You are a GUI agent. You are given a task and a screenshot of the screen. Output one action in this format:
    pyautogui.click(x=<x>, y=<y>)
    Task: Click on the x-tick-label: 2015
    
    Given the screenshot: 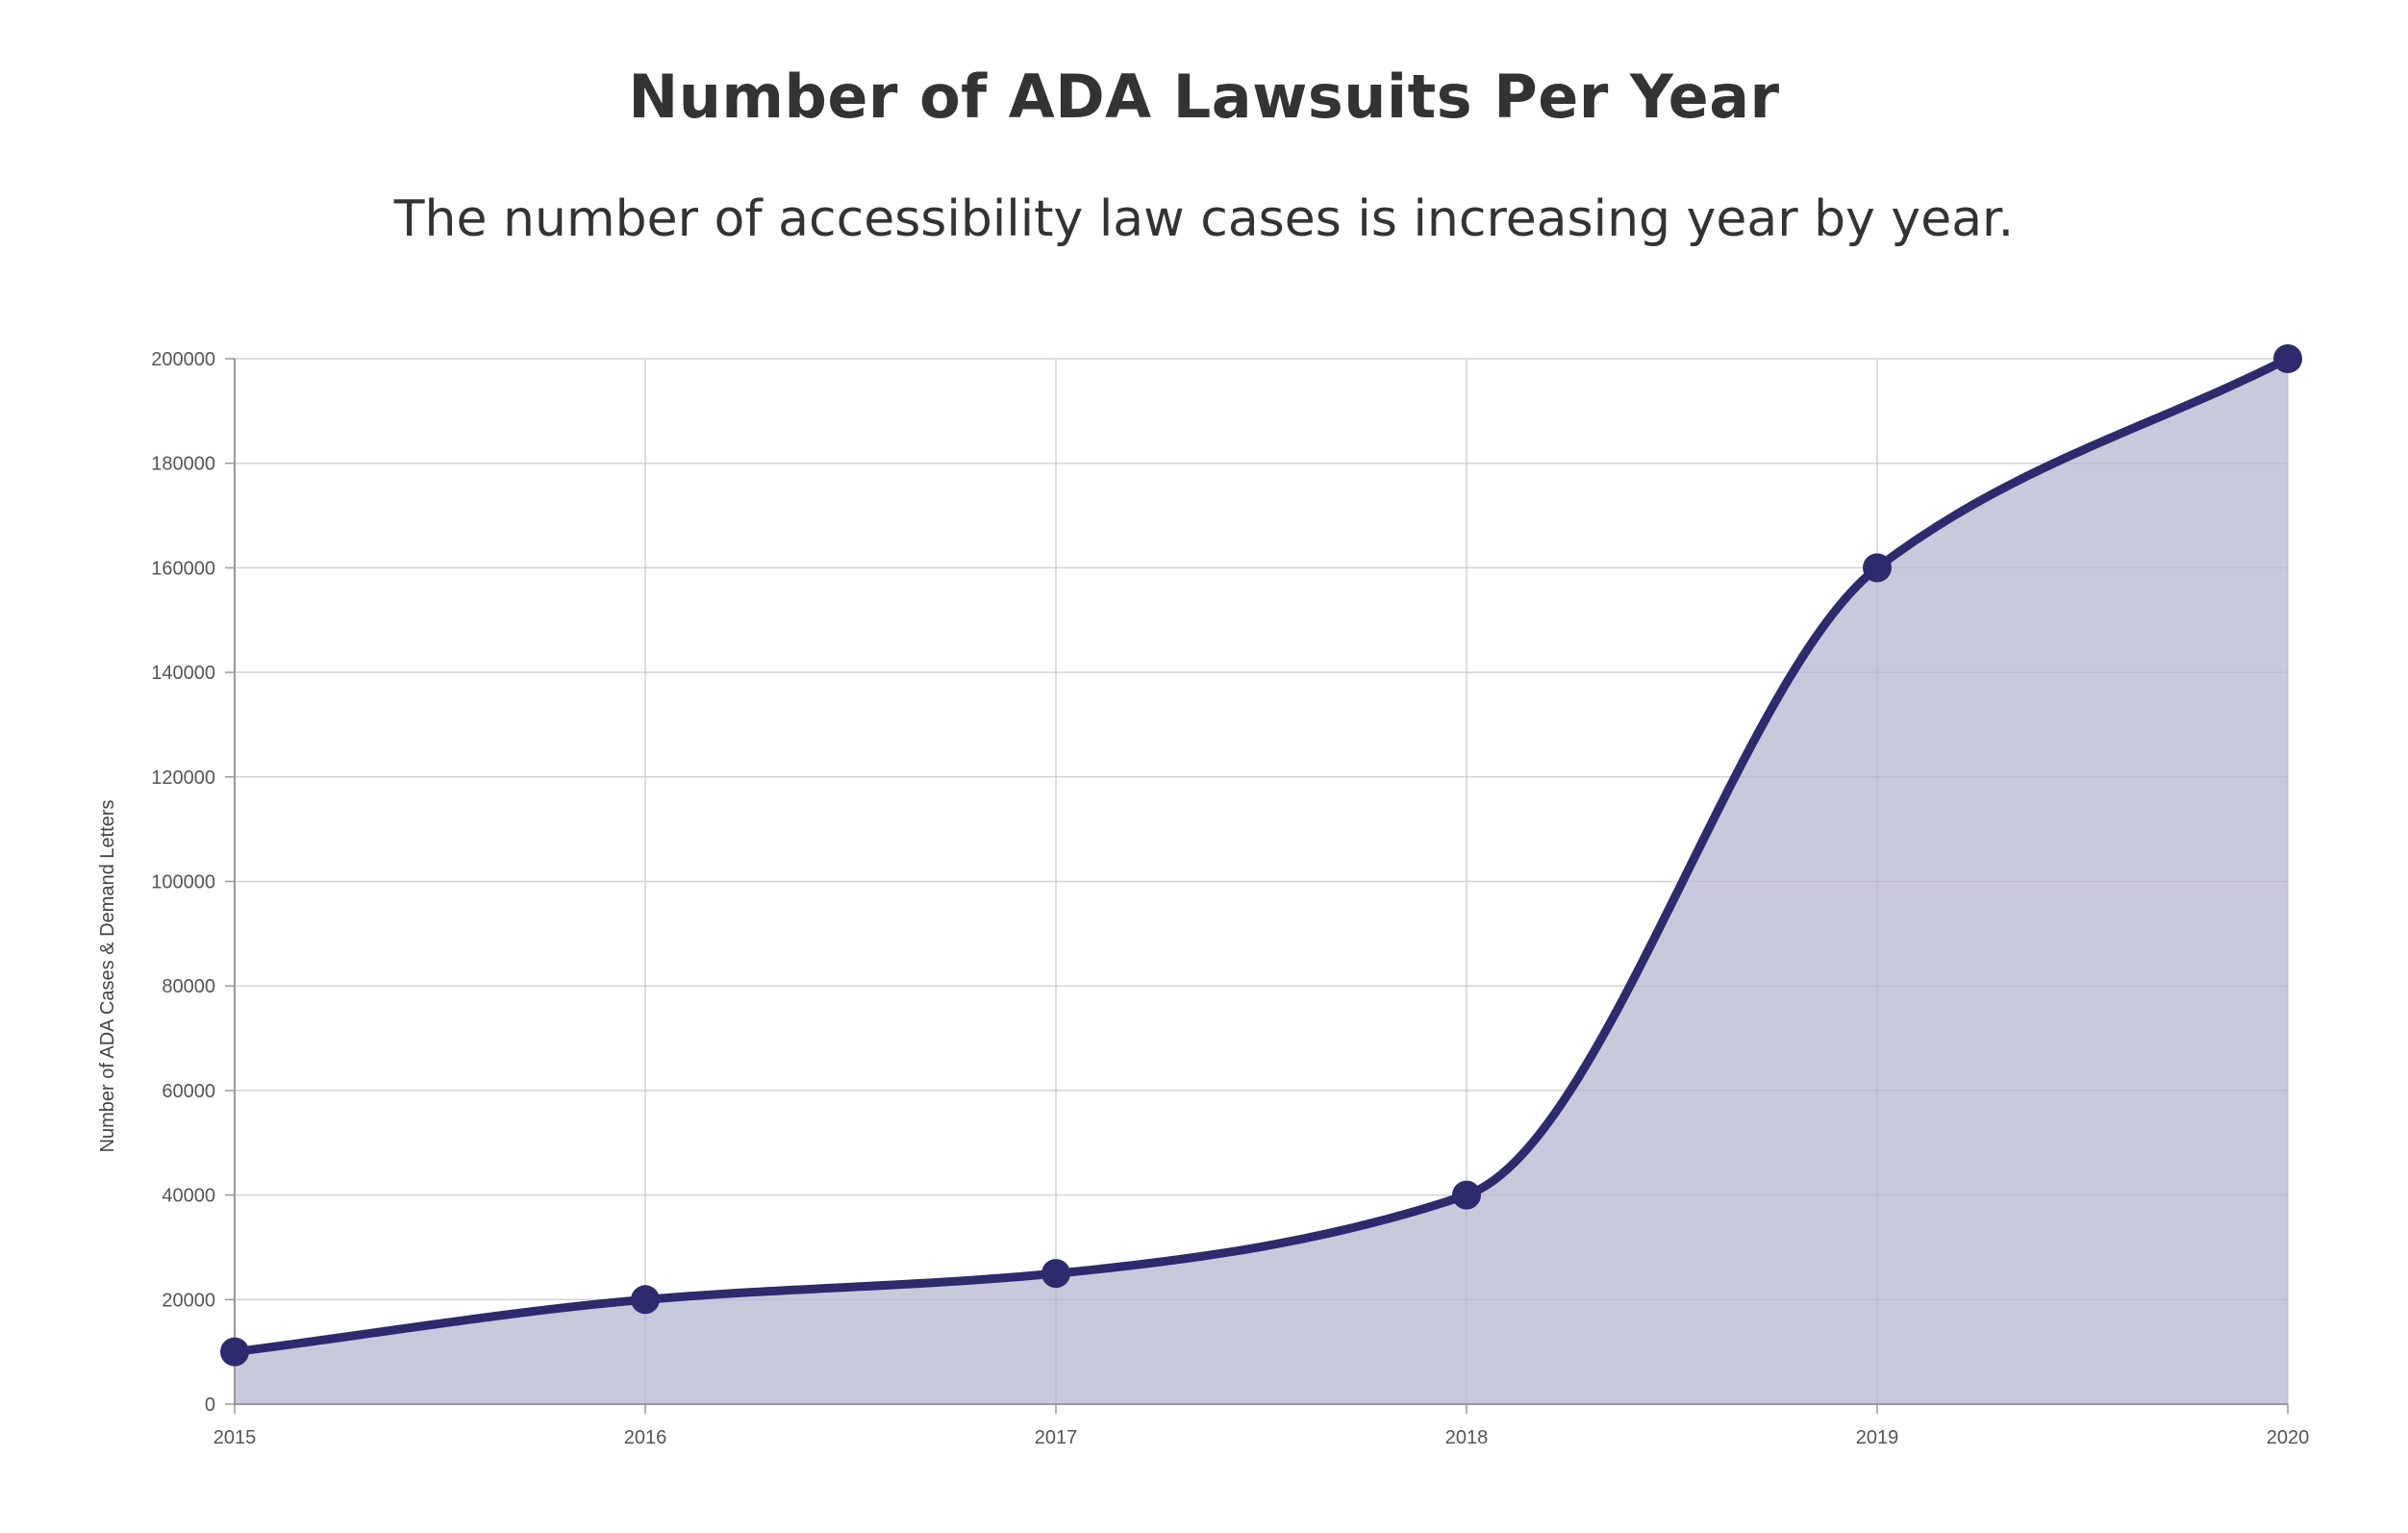 What is the action you would take?
    pyautogui.click(x=235, y=1438)
    